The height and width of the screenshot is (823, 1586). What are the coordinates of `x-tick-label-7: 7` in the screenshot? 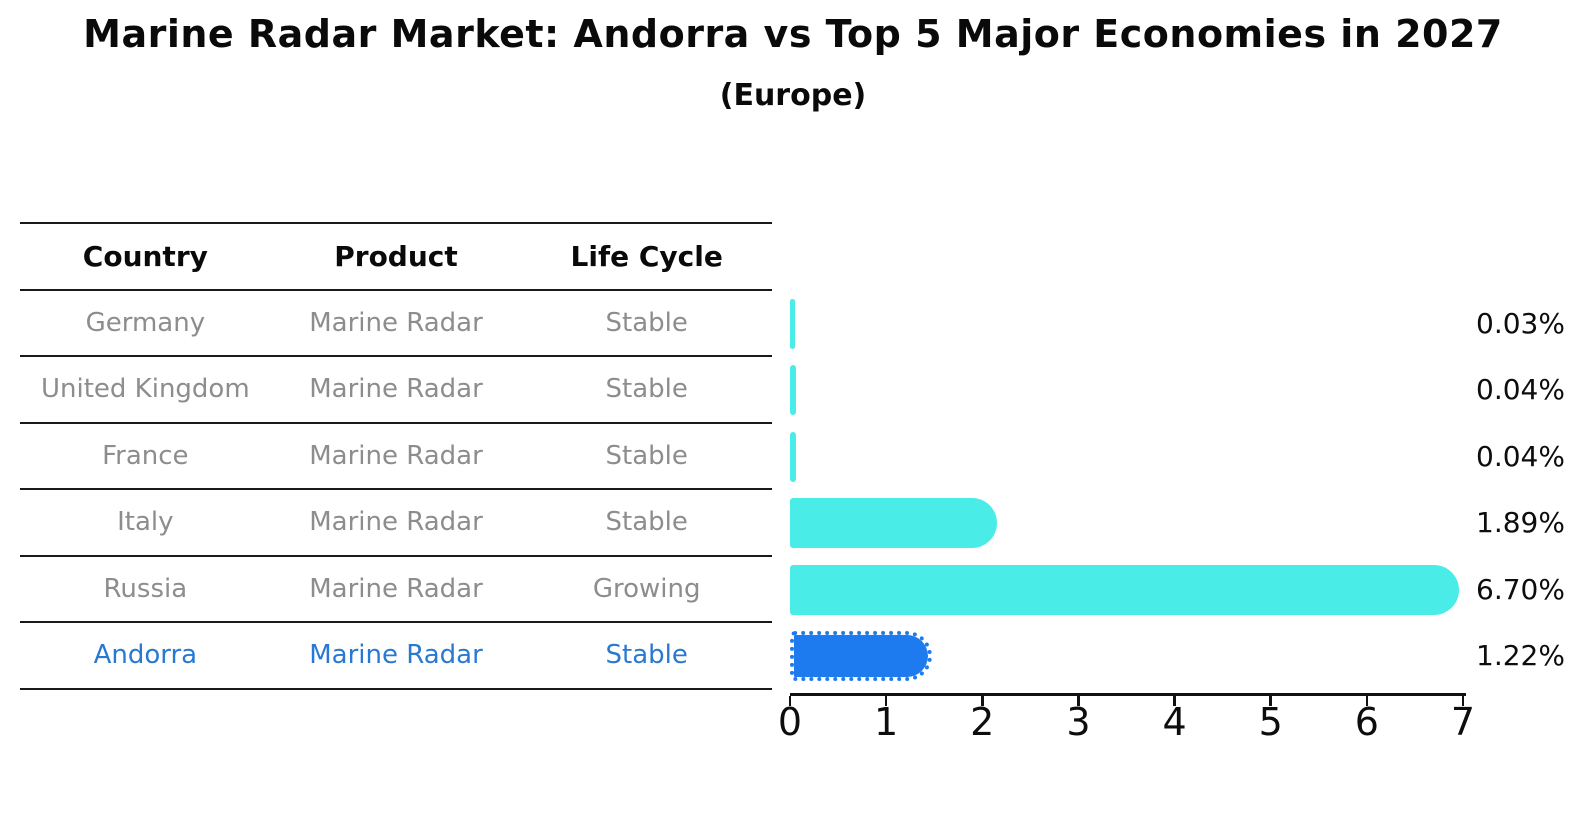 It's located at (1463, 722).